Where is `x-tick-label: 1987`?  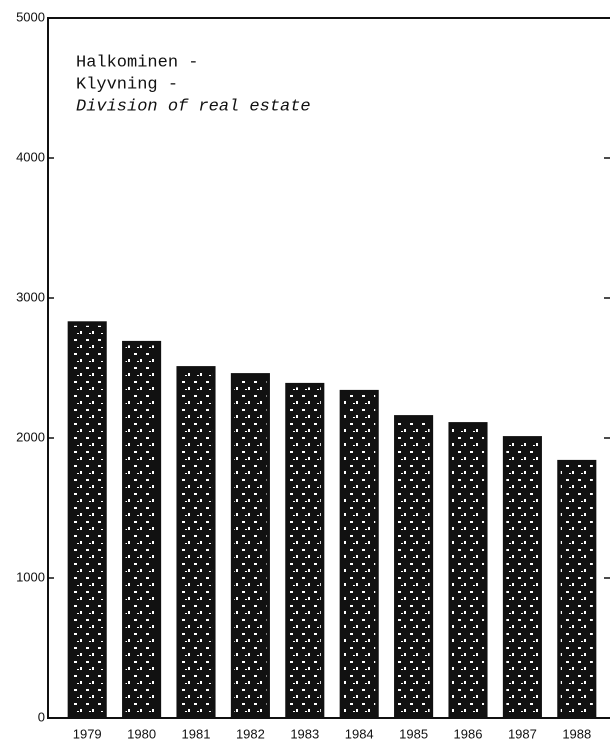 x-tick-label: 1987 is located at coordinates (522, 733).